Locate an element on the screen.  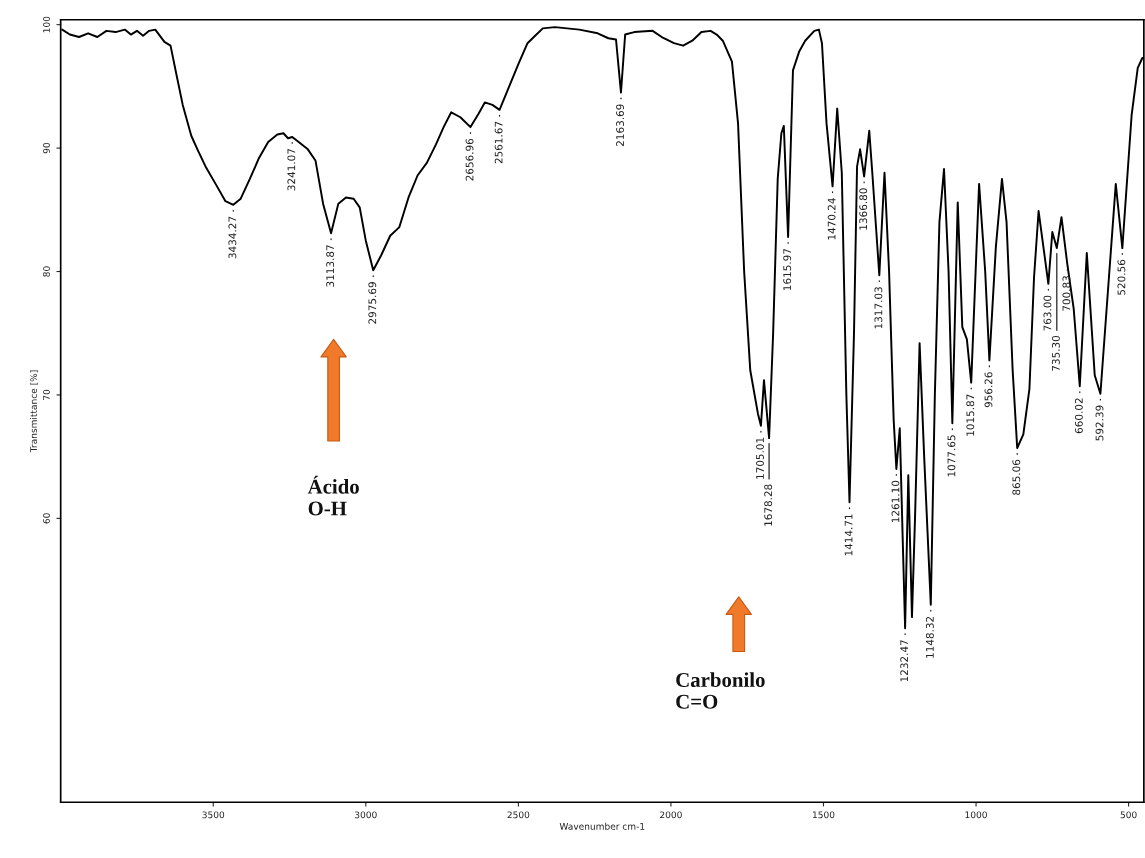
x-tick-label: 1500 is located at coordinates (823, 815).